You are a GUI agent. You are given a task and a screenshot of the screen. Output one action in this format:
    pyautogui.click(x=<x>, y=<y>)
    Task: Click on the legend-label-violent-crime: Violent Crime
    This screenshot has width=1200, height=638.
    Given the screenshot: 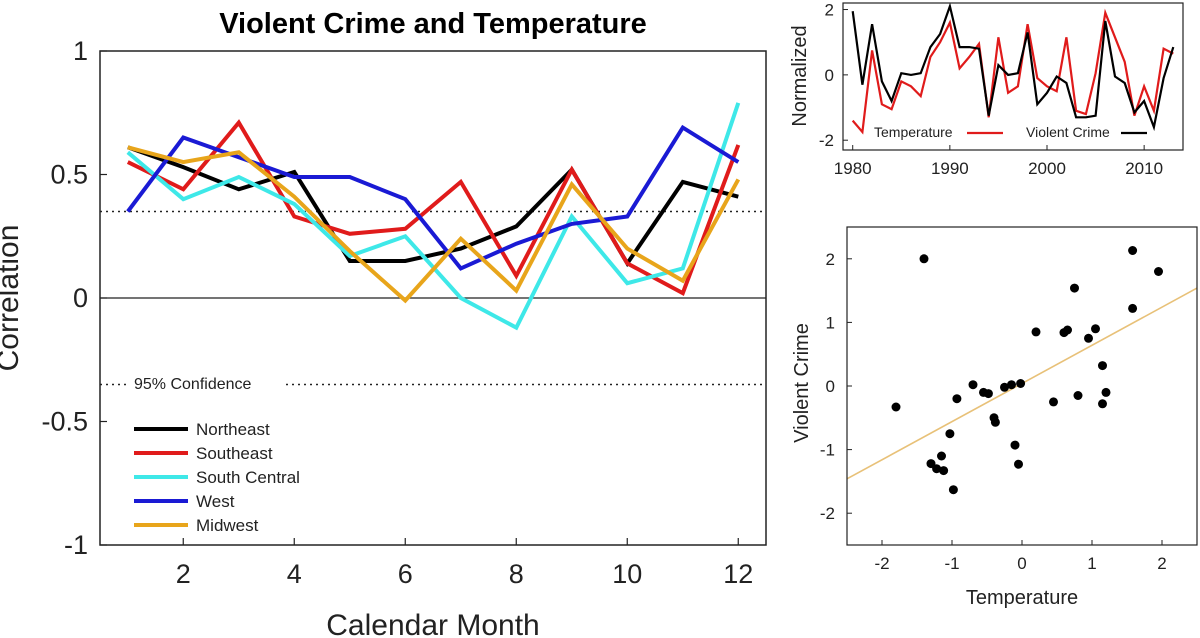 What is the action you would take?
    pyautogui.click(x=1068, y=132)
    